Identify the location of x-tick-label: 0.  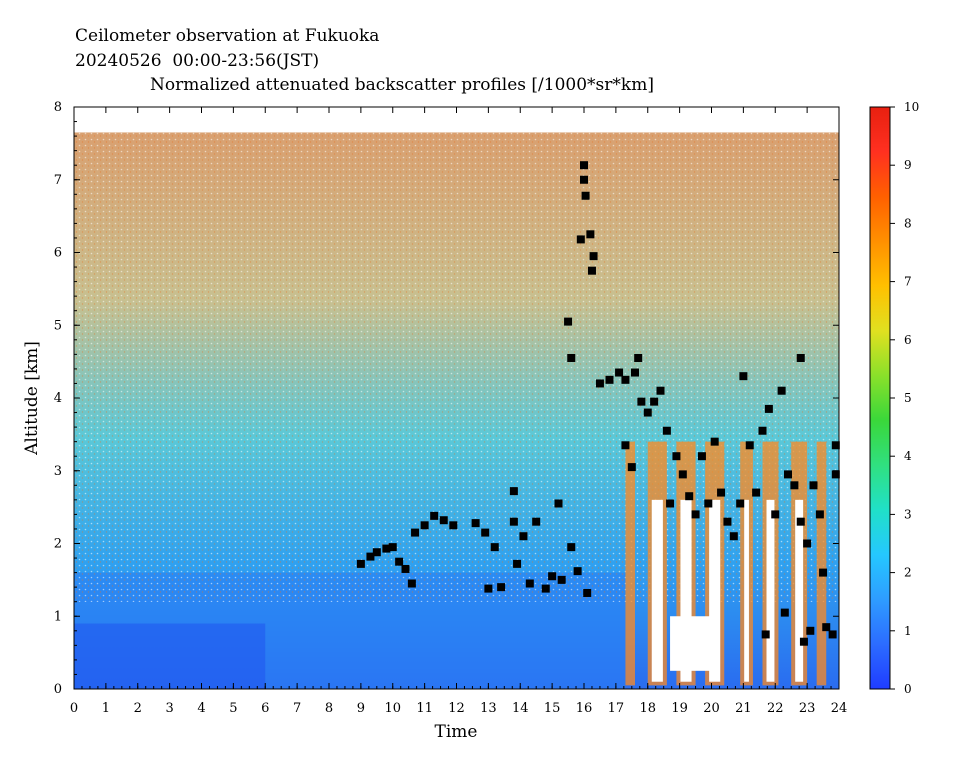
(74, 708).